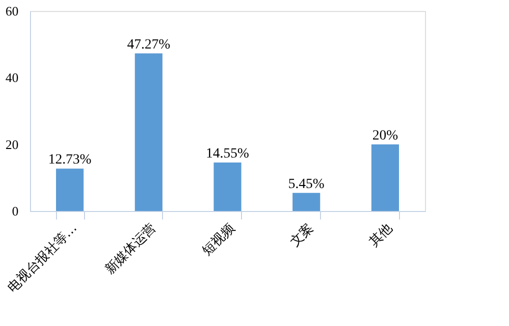 This screenshot has height=326, width=509. What do you see at coordinates (12, 78) in the screenshot?
I see `y-tick-label: 40` at bounding box center [12, 78].